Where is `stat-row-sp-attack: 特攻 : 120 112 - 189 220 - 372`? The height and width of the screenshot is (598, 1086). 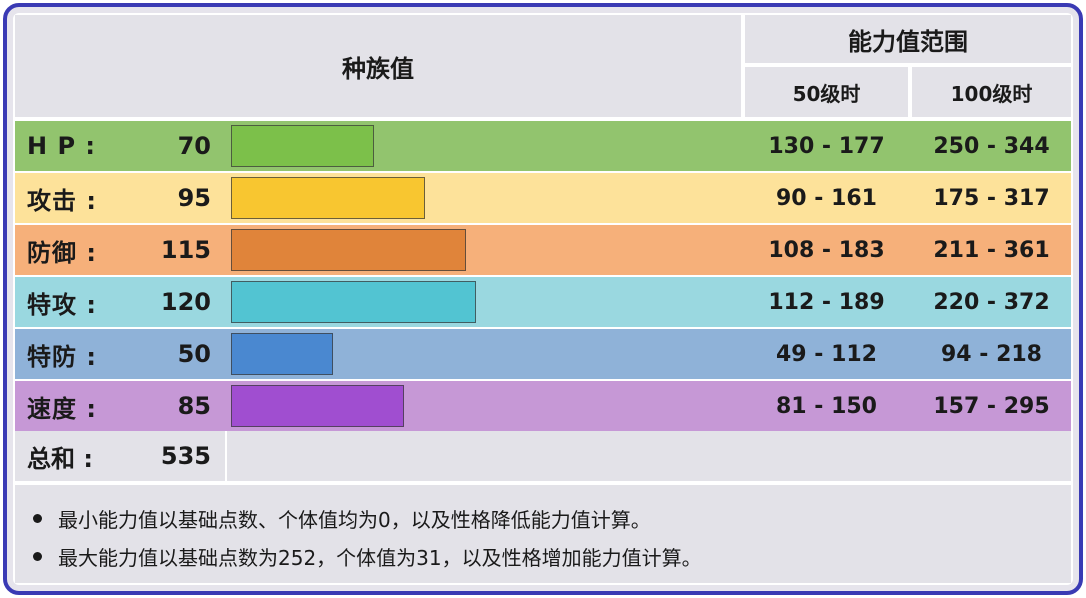
stat-row-sp-attack: 特攻 : 120 112 - 189 220 - 372 is located at coordinates (543, 302).